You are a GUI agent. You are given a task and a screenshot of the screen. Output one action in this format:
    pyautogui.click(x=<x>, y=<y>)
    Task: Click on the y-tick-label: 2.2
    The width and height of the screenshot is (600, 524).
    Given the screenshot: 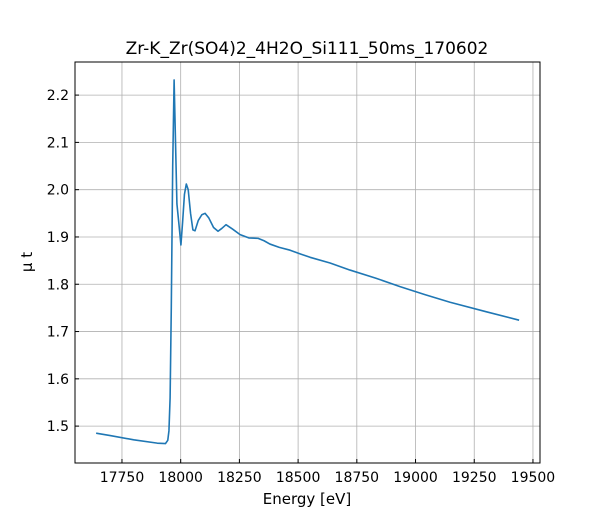 What is the action you would take?
    pyautogui.click(x=58, y=96)
    